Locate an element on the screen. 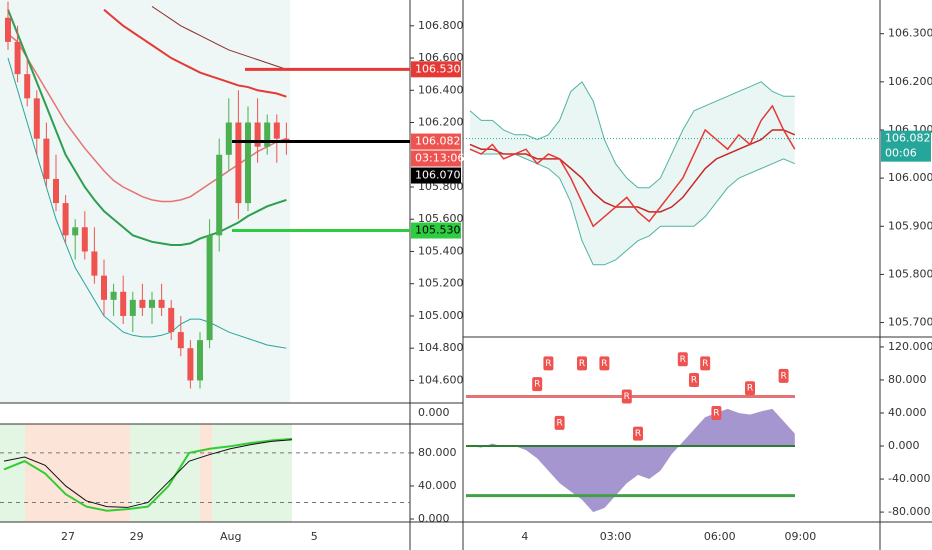 The height and width of the screenshot is (550, 932). y-tick-label: 120.000 is located at coordinates (910, 346).